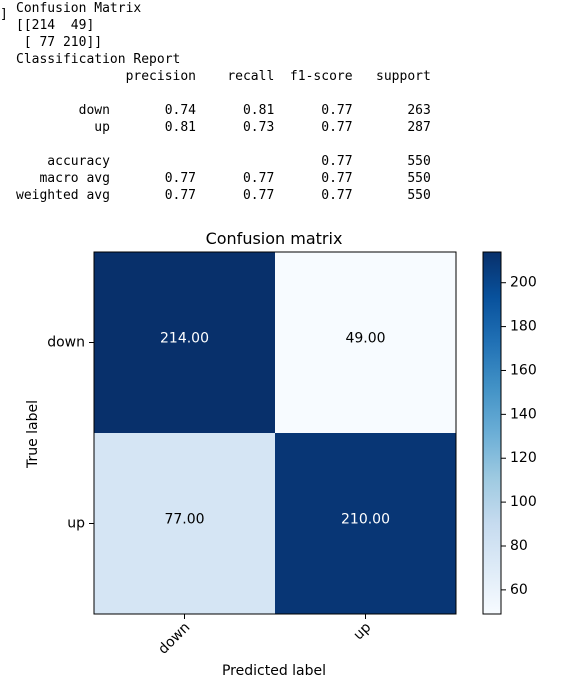  Describe the element at coordinates (223, 161) in the screenshot. I see `stdout-line: accuracy 0.77 550` at that location.